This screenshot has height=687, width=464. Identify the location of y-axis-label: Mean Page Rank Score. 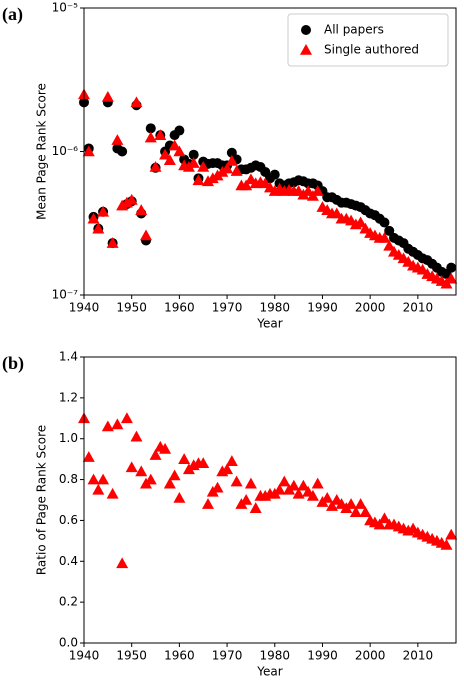
(42, 151).